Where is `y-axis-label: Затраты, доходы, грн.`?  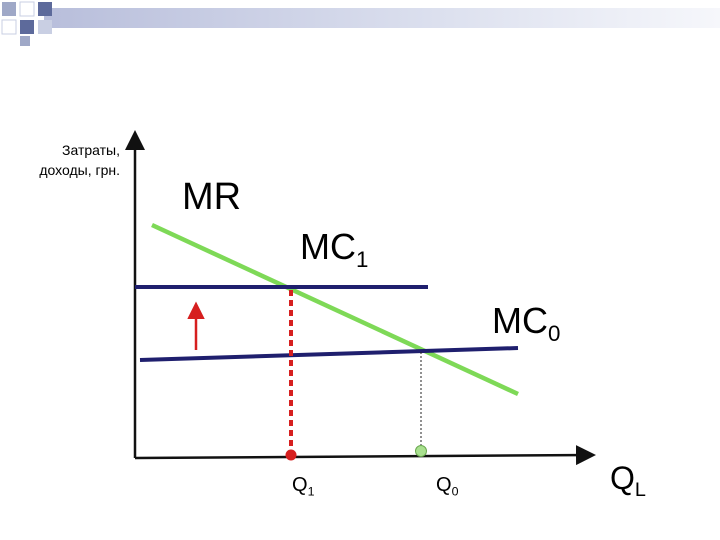 y-axis-label: Затраты, доходы, грн. is located at coordinates (64, 160).